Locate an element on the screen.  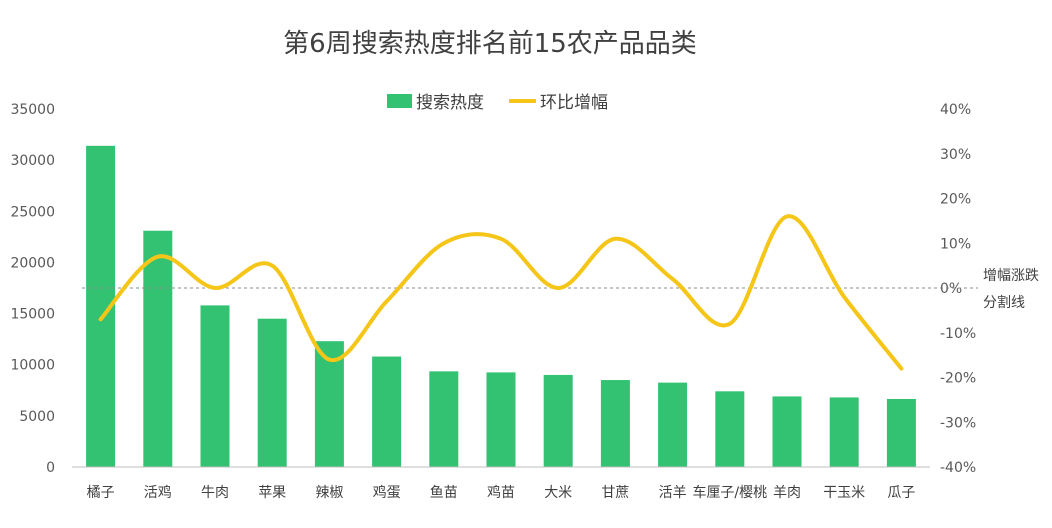
left-axis-tick-label: 0 is located at coordinates (50, 468).